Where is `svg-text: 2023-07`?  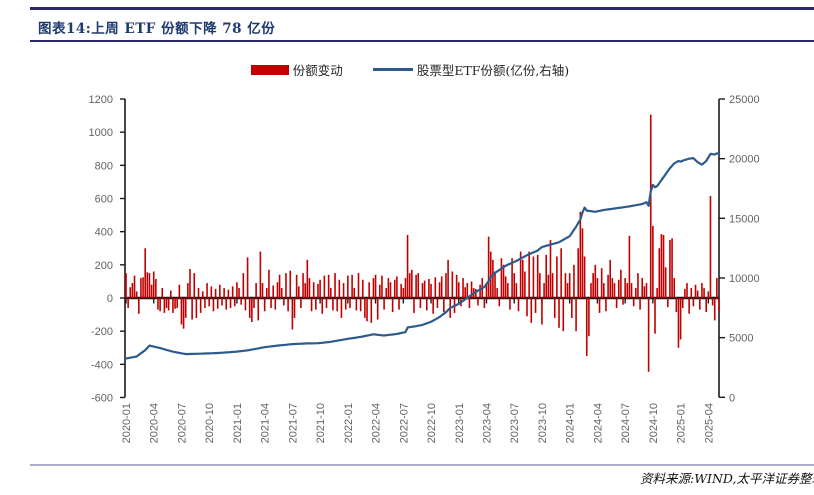 svg-text: 2023-07 is located at coordinates (515, 423).